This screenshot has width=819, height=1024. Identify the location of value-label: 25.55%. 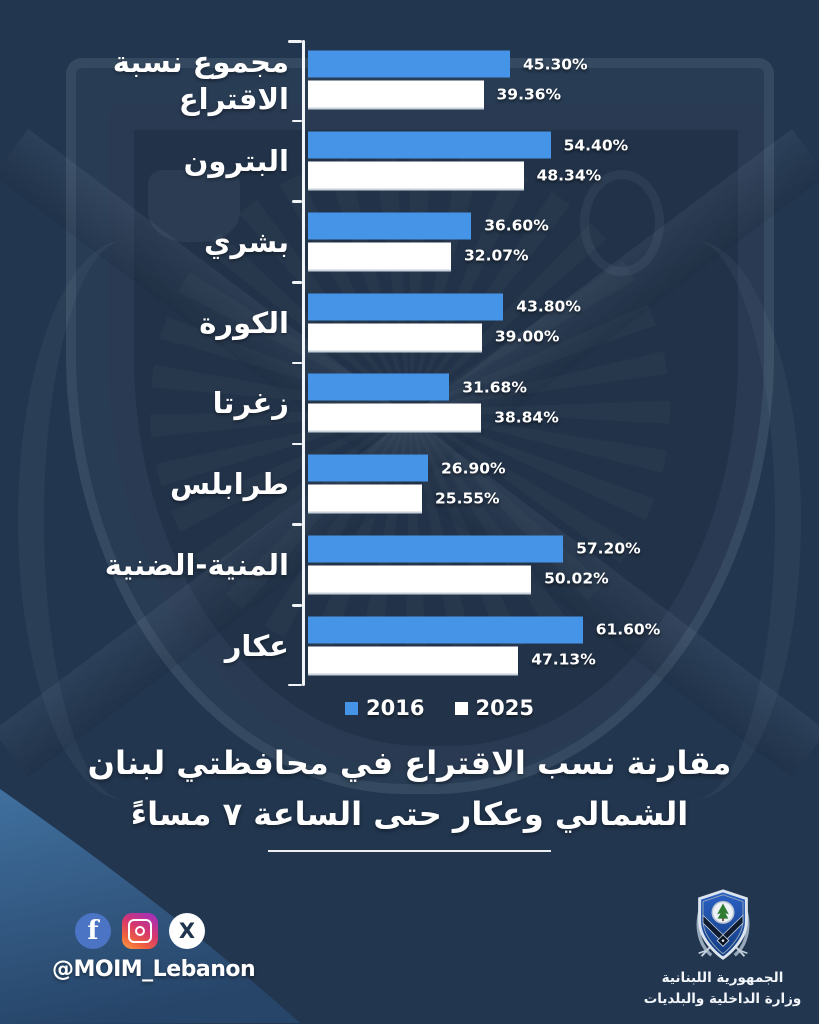
(467, 498).